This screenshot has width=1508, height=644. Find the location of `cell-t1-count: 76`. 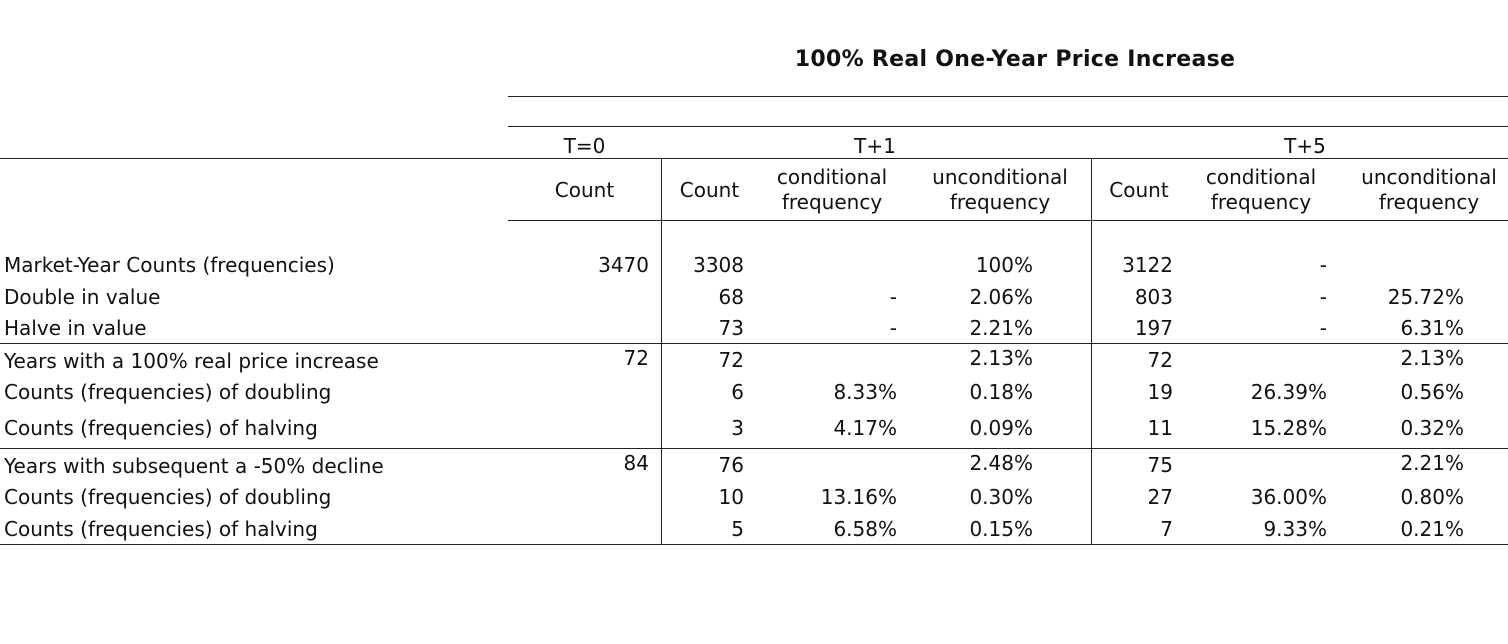

cell-t1-count: 76 is located at coordinates (731, 465).